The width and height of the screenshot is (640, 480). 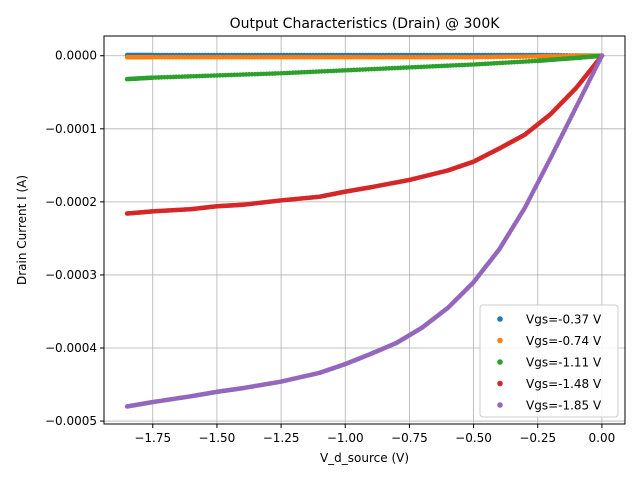 What do you see at coordinates (564, 384) in the screenshot?
I see `legend-label: Vgs=-1.48 V` at bounding box center [564, 384].